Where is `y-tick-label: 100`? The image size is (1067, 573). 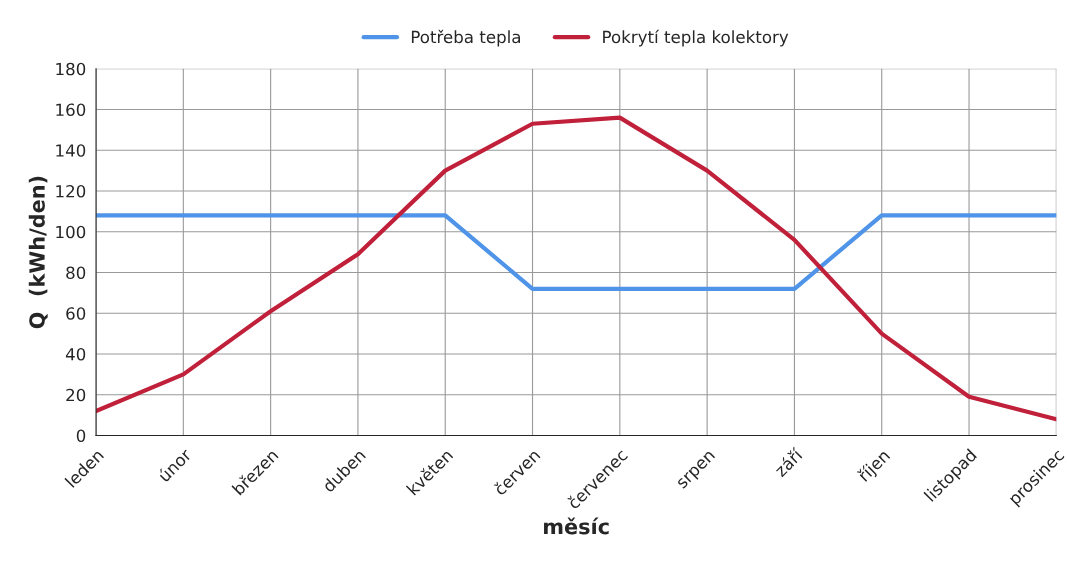 y-tick-label: 100 is located at coordinates (71, 232).